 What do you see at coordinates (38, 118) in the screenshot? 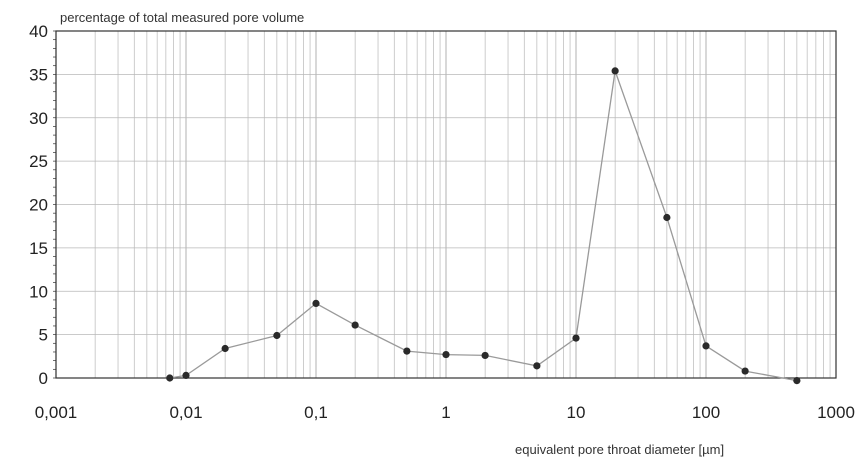
I see `y-tick-label: 30` at bounding box center [38, 118].